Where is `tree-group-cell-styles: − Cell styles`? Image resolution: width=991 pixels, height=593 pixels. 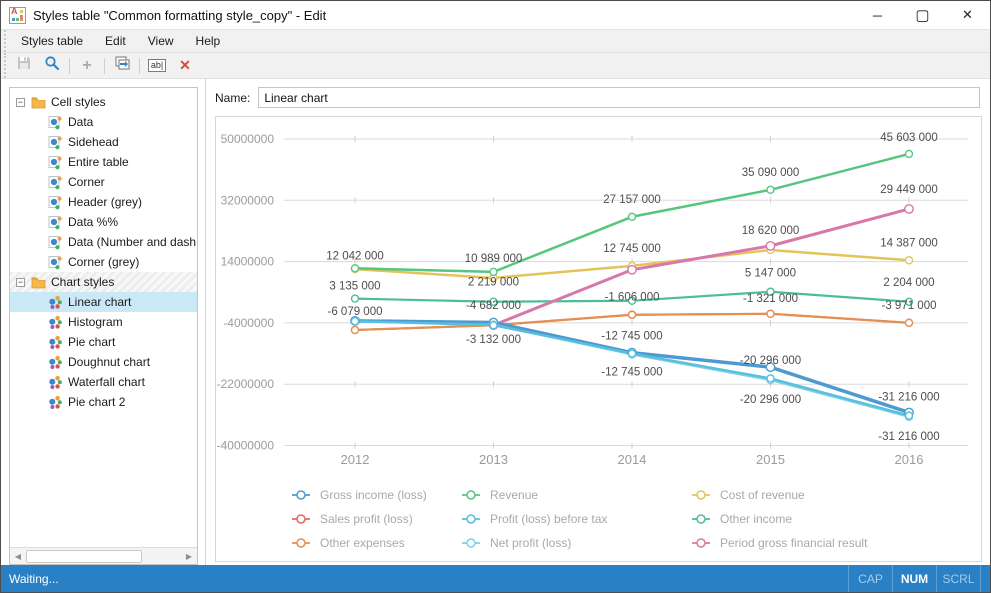 tree-group-cell-styles: − Cell styles is located at coordinates (103, 102).